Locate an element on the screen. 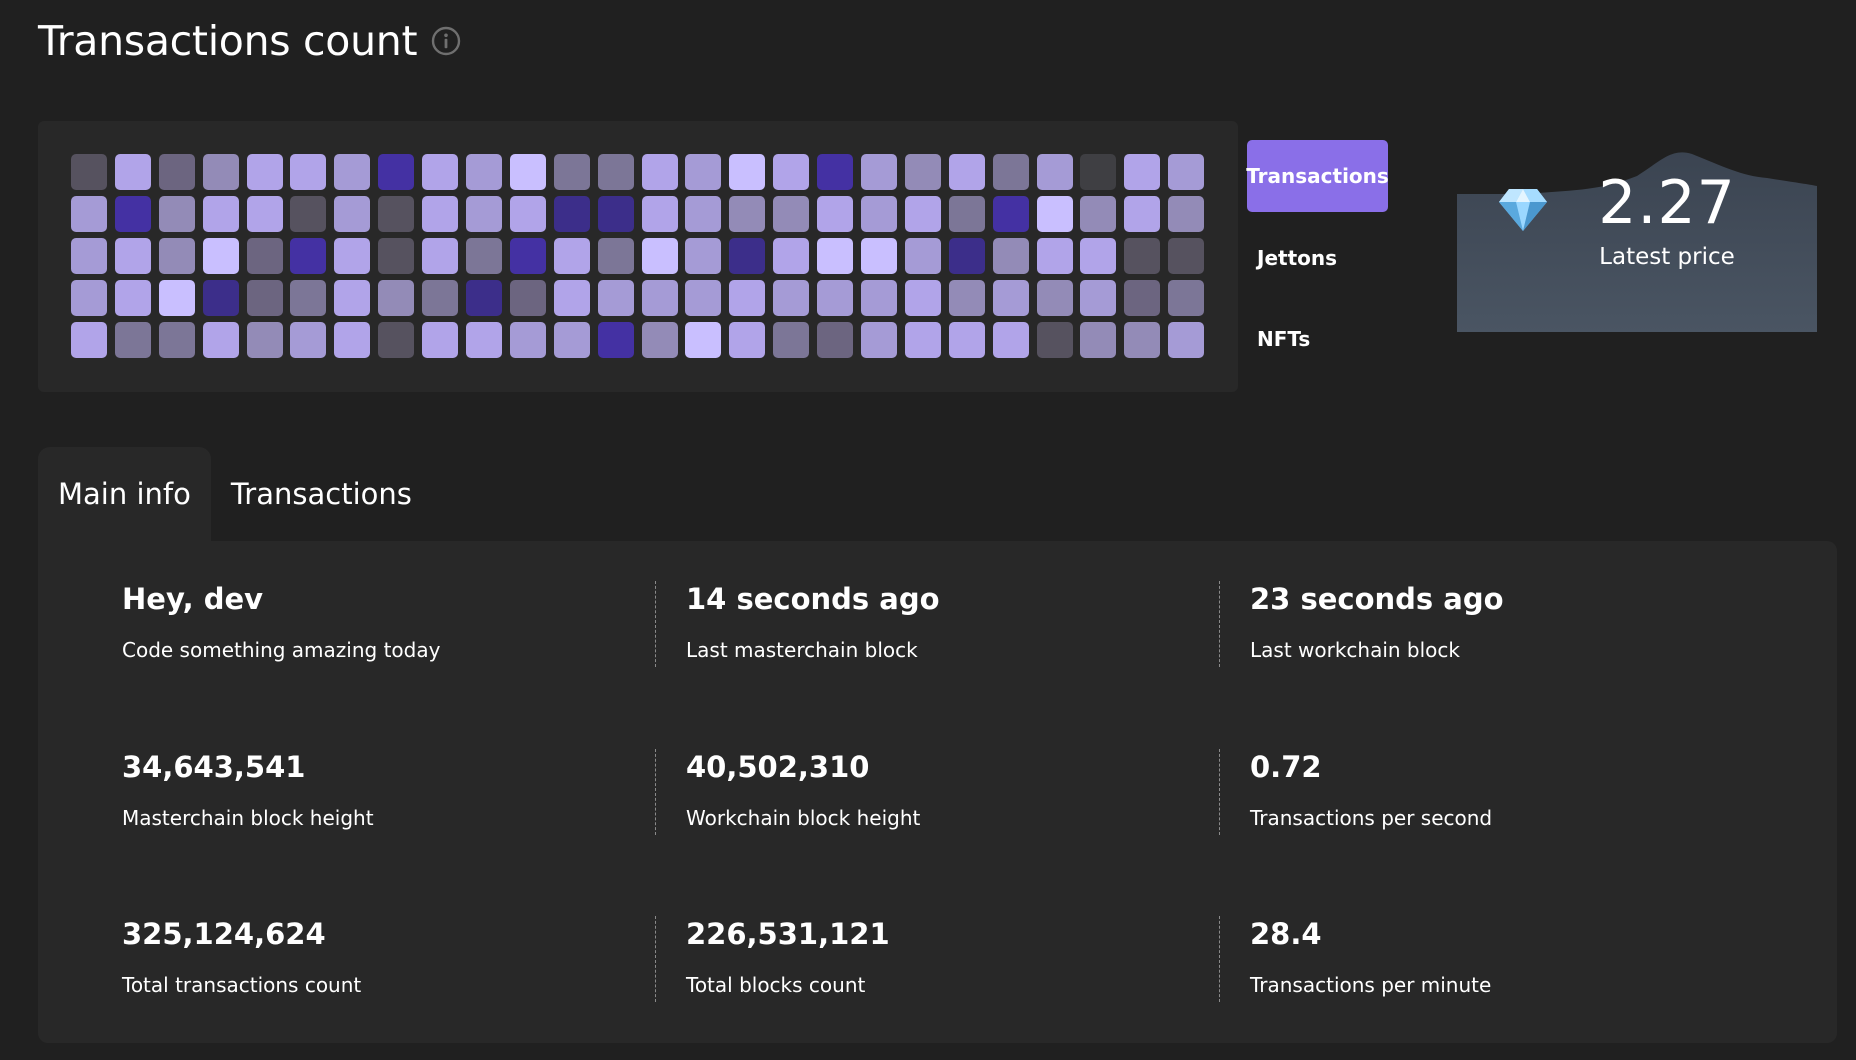 The width and height of the screenshot is (1856, 1060). tab-main-info: Main info is located at coordinates (124, 494).